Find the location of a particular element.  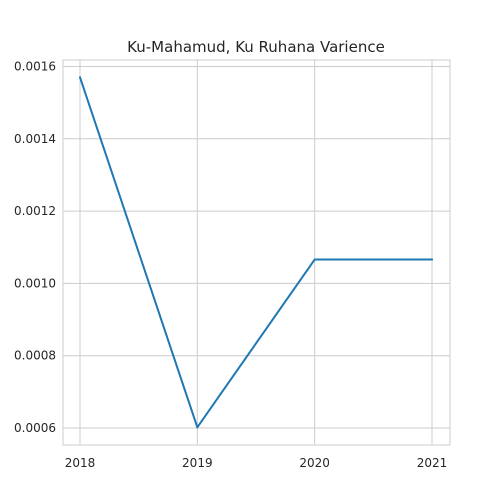

y-tick-label: 0.0010 is located at coordinates (35, 283).